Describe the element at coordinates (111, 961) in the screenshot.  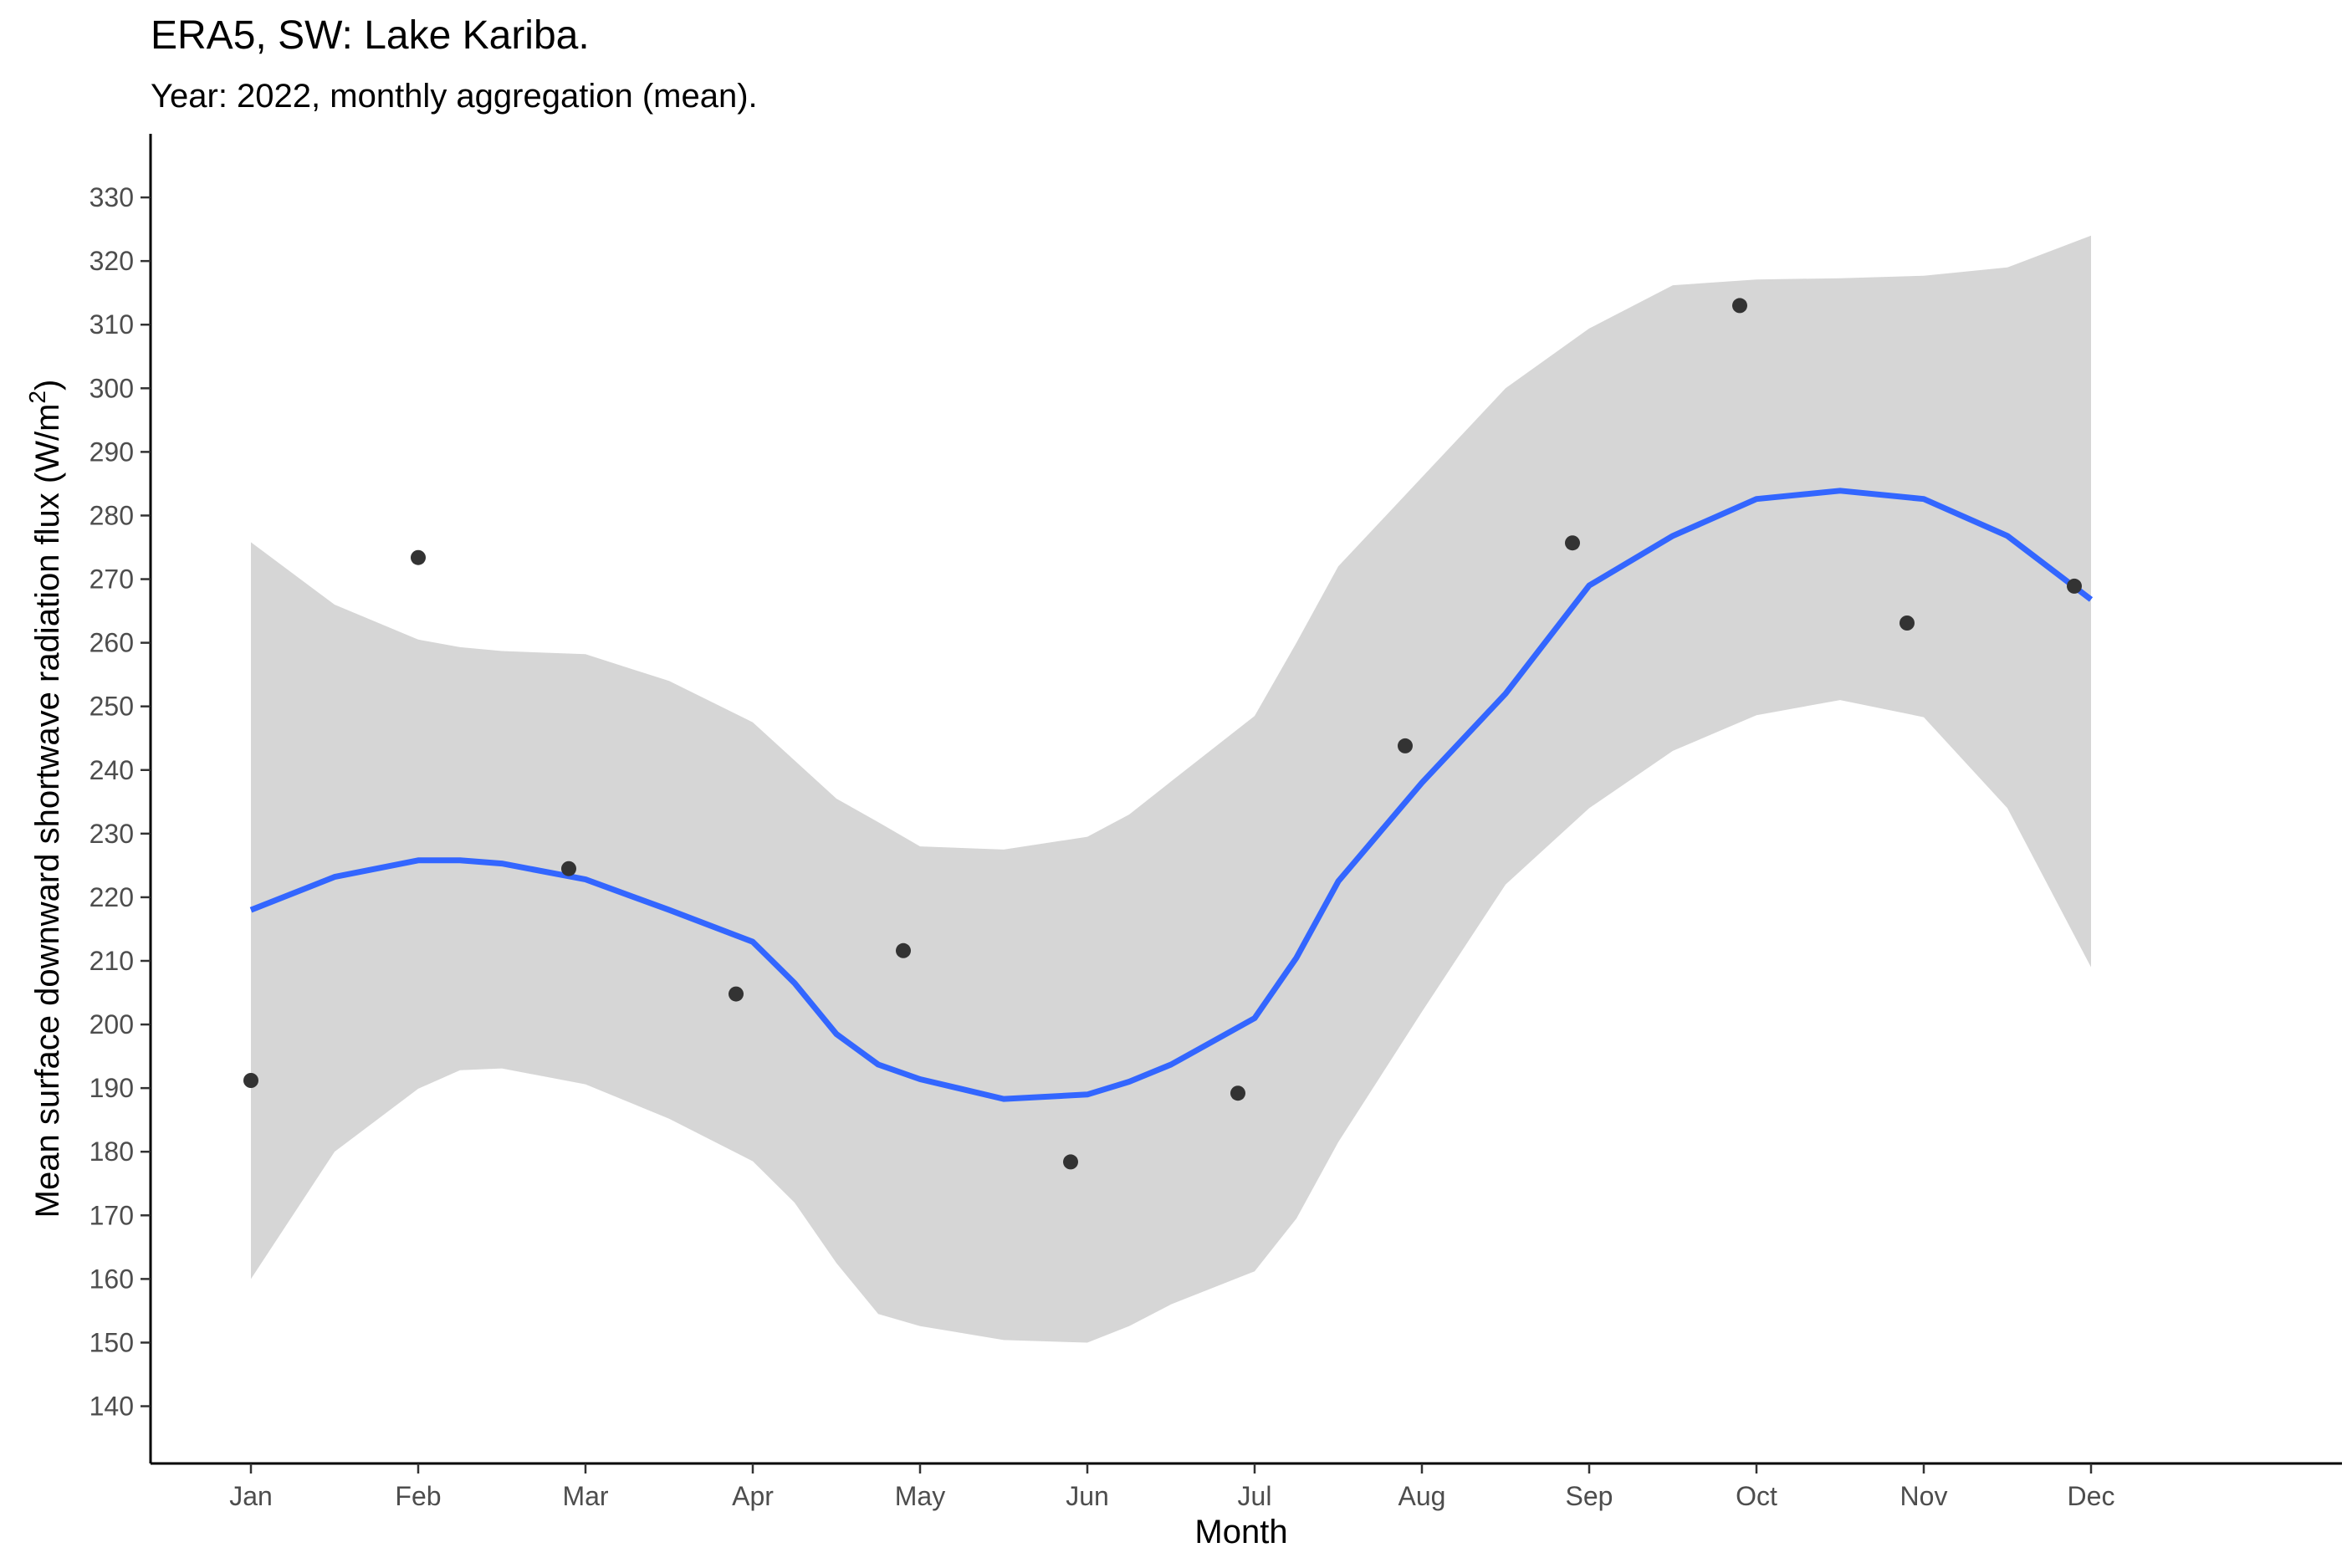
I see `y-tick-label: 210` at that location.